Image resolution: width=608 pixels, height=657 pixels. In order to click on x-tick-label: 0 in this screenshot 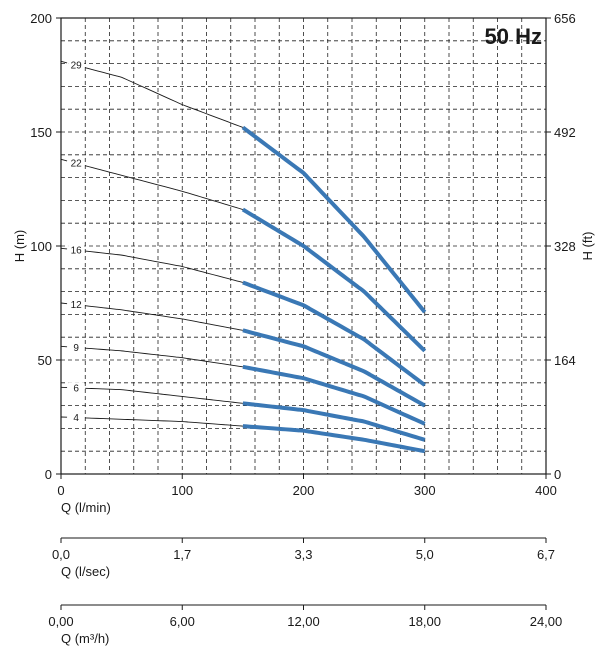, I will do `click(60, 490)`.